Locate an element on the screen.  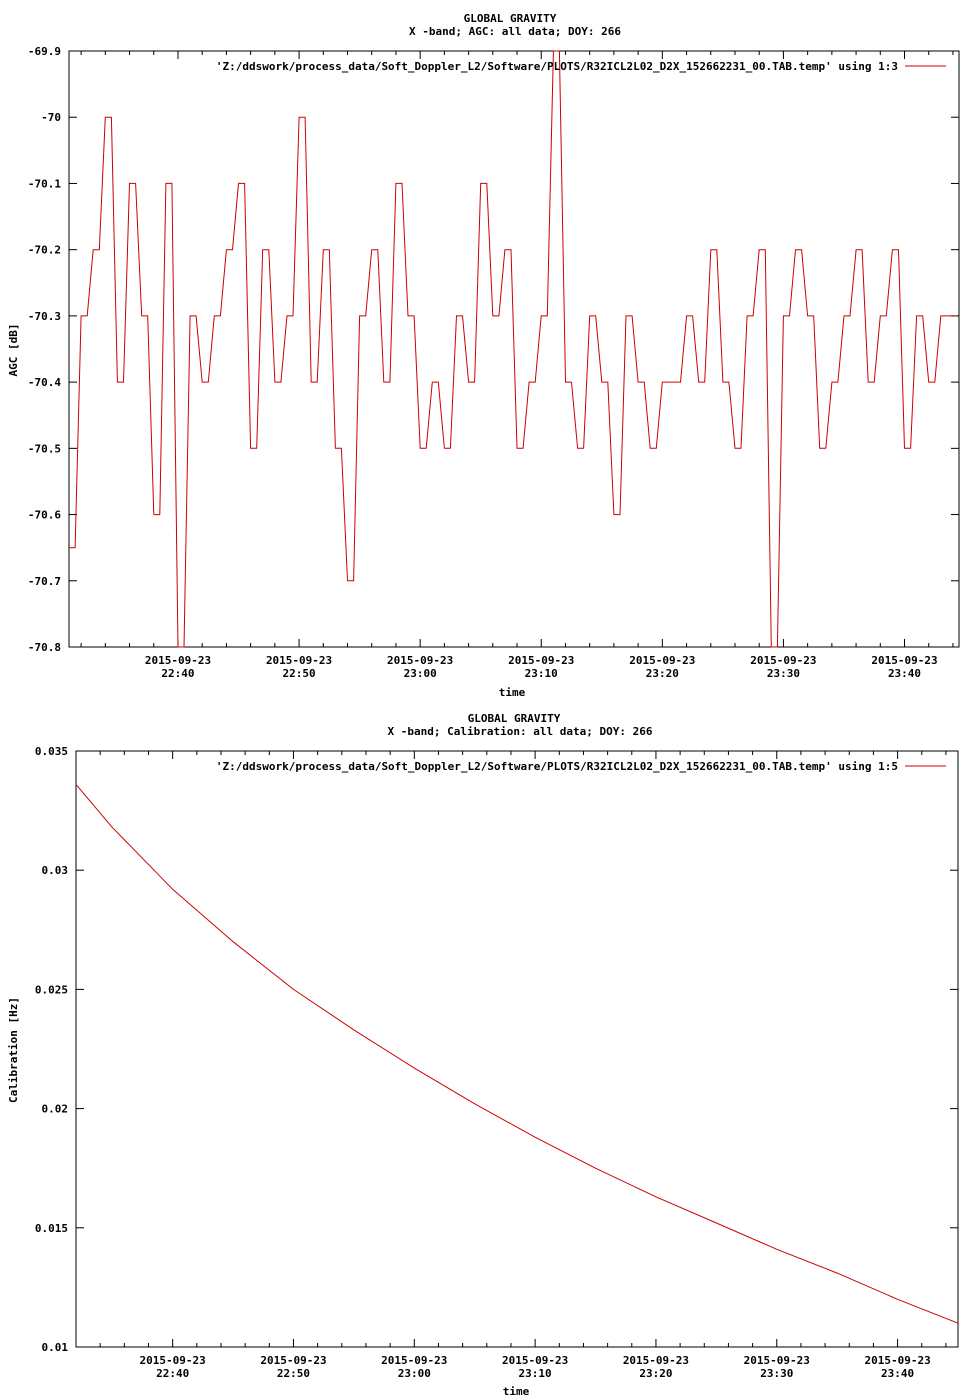
y-tick-label: -70.6 is located at coordinates (44, 515).